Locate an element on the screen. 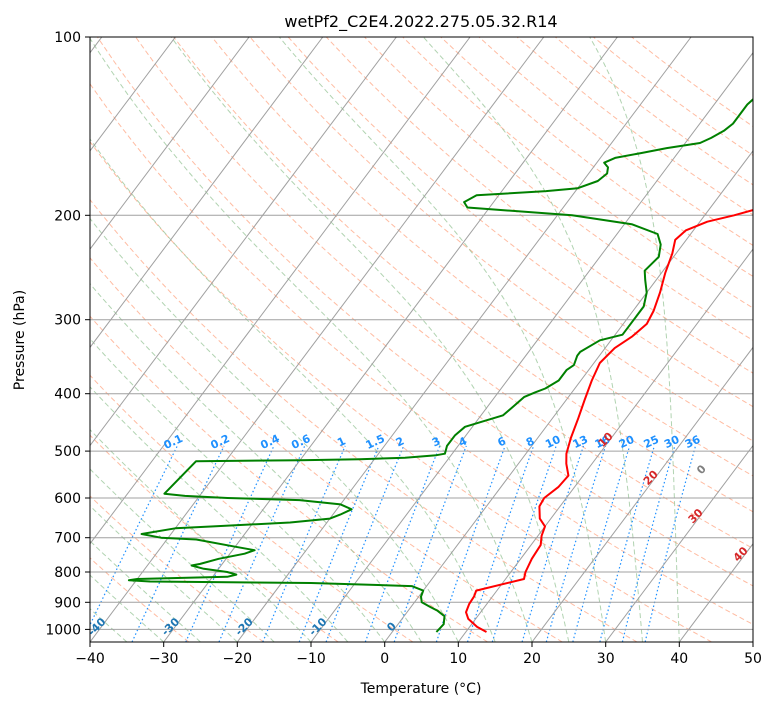 Image resolution: width=775 pixels, height=708 pixels. mixing-ratio-label: 4 is located at coordinates (463, 441).